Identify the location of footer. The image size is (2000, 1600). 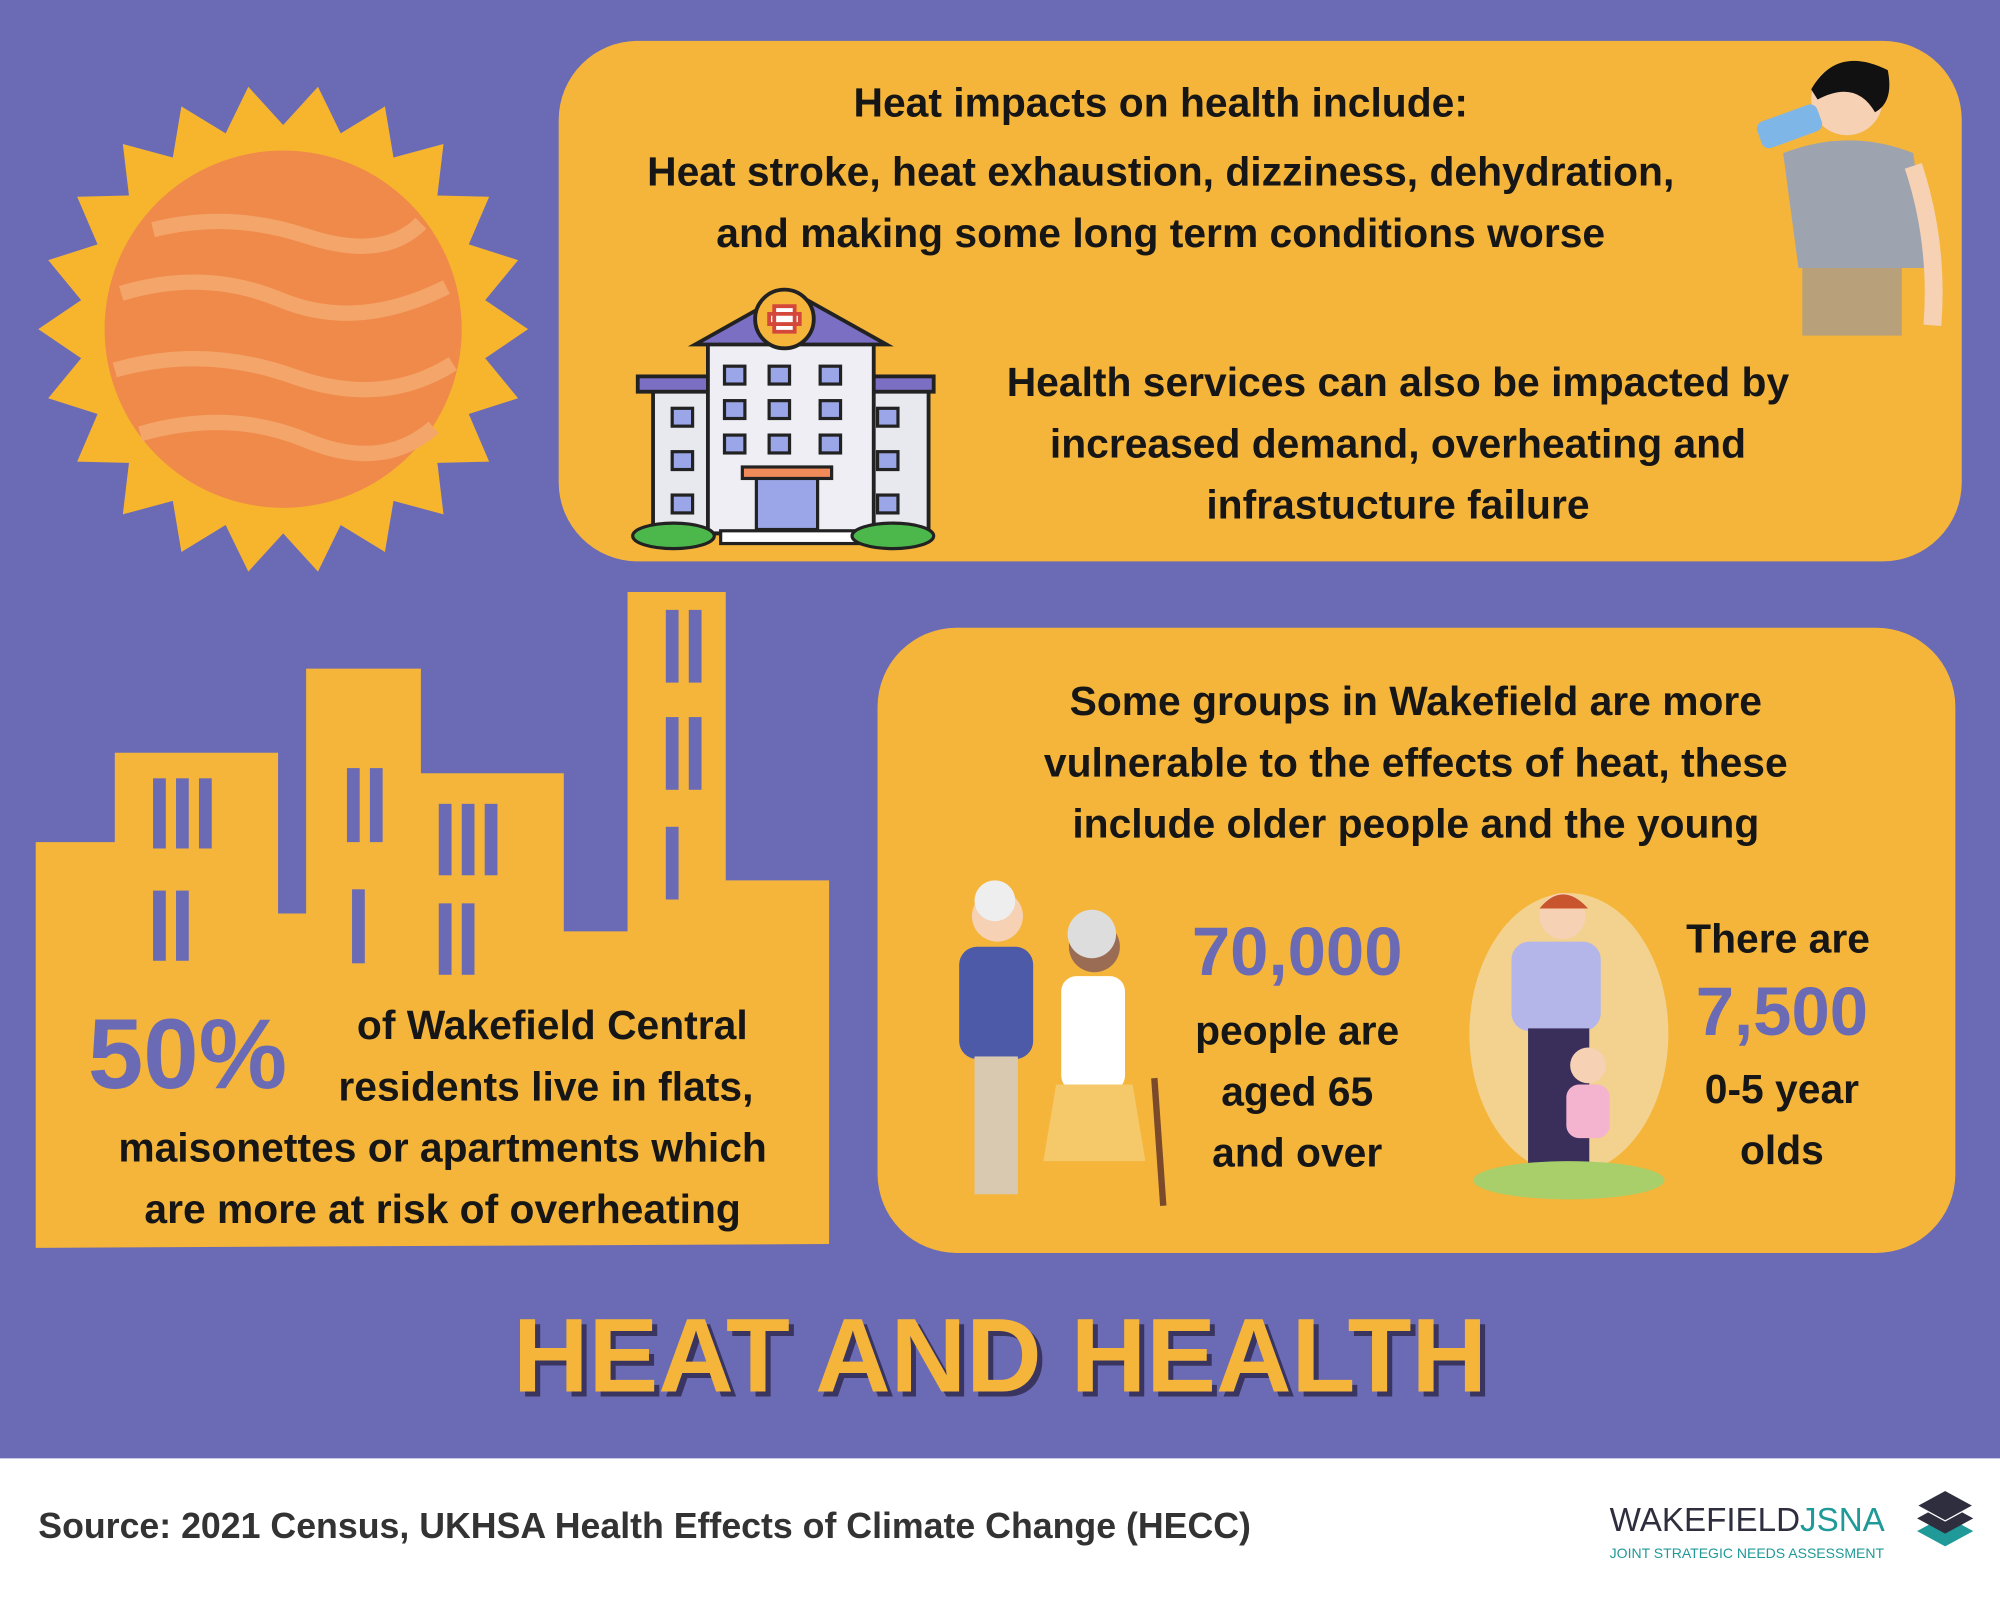
(1000, 1529).